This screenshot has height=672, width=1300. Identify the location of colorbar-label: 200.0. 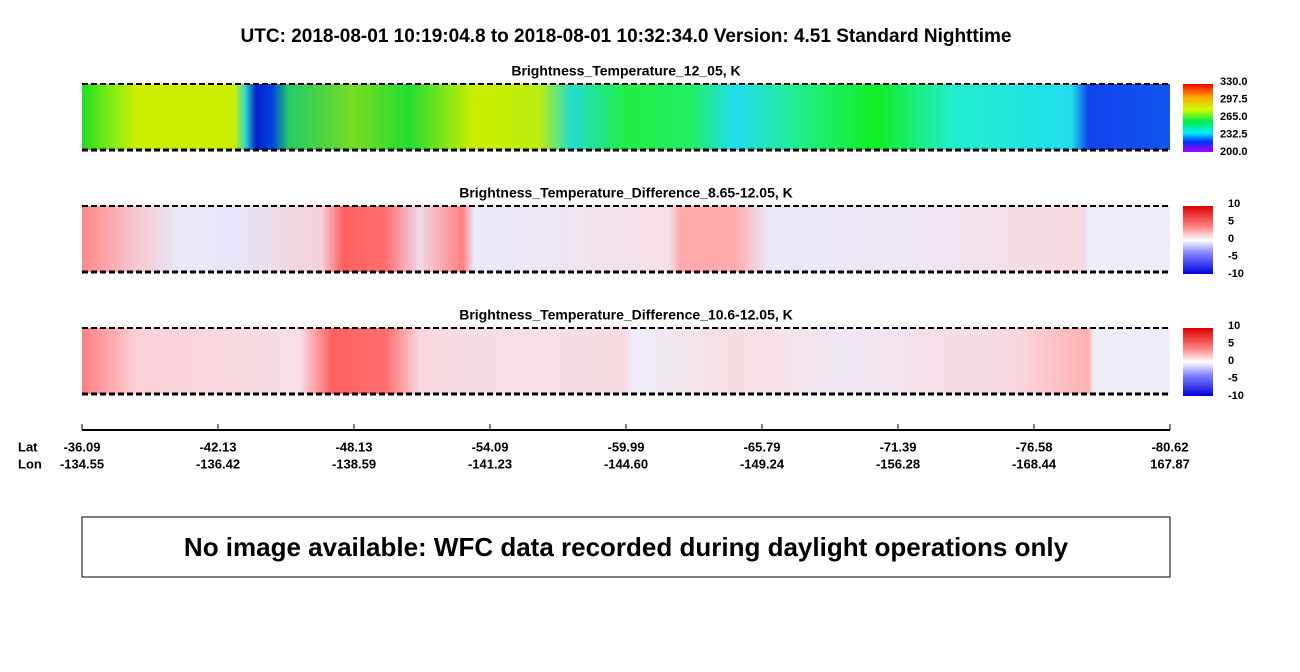
(1234, 152).